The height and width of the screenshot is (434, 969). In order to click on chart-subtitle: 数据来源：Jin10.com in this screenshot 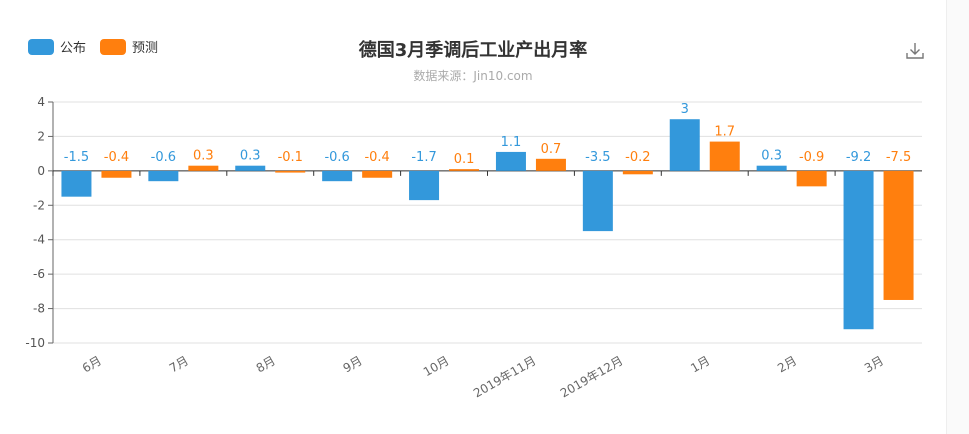, I will do `click(473, 76)`.